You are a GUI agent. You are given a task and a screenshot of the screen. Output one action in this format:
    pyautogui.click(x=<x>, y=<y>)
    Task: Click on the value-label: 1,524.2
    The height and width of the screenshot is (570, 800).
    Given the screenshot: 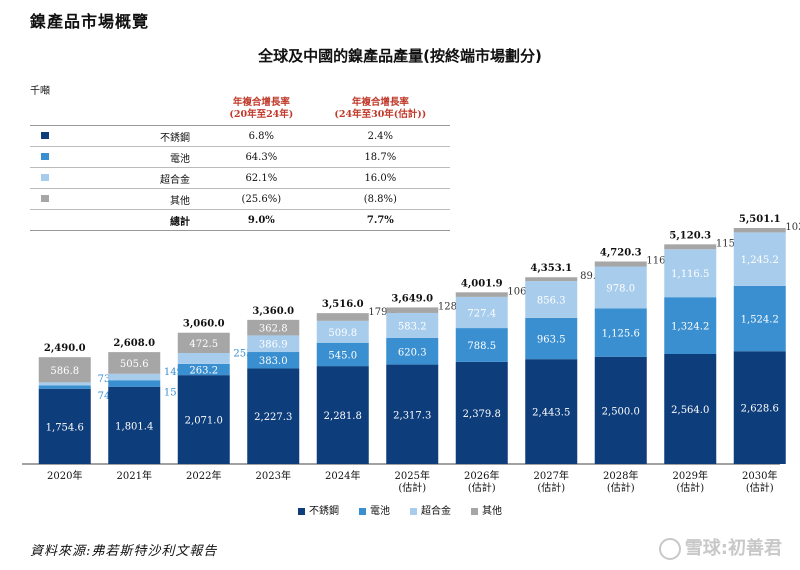 What is the action you would take?
    pyautogui.click(x=760, y=320)
    